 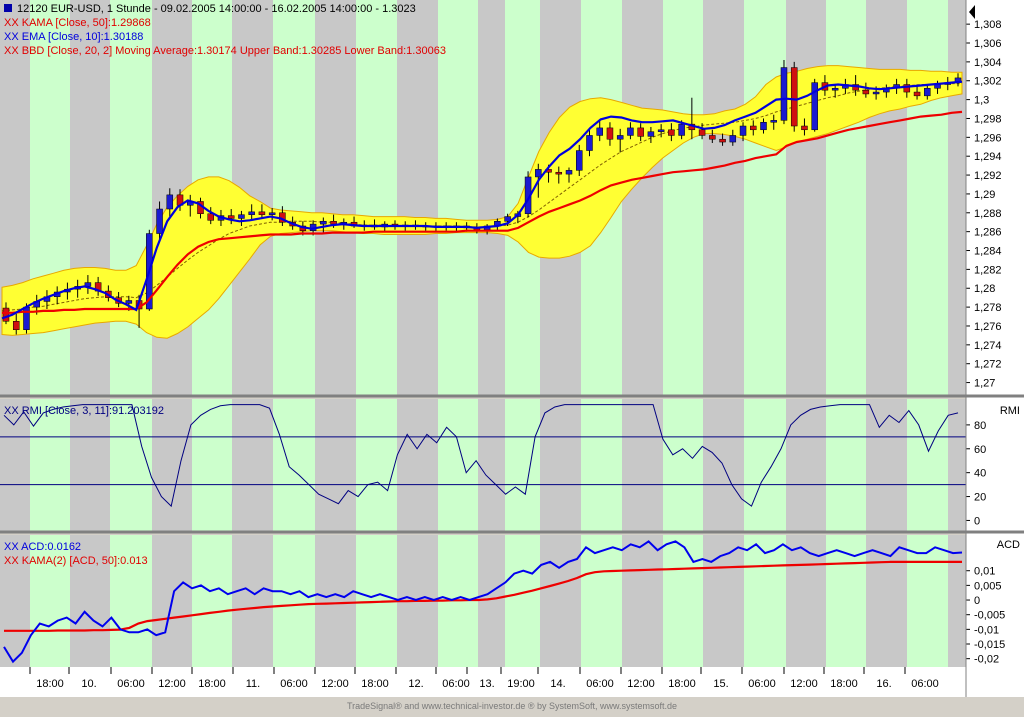 I want to click on price-tick-label: 1,274, so click(x=988, y=346).